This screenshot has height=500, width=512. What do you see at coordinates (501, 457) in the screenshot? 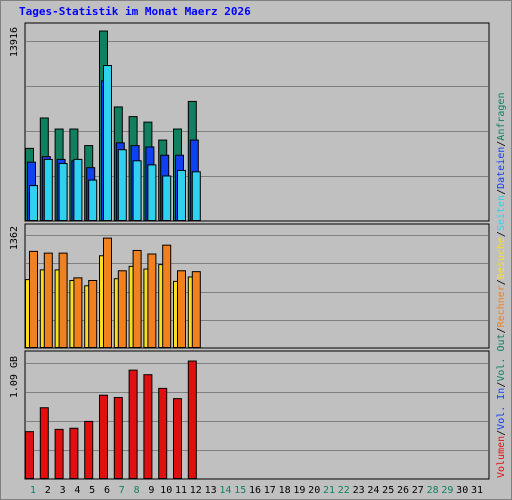
I see `legend-item: Volumen` at bounding box center [501, 457].